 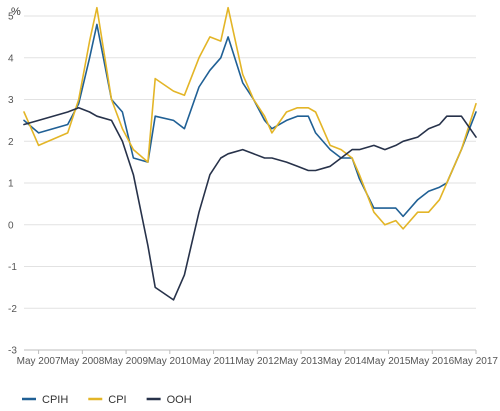 What do you see at coordinates (476, 361) in the screenshot?
I see `x-tick-label: May 2017` at bounding box center [476, 361].